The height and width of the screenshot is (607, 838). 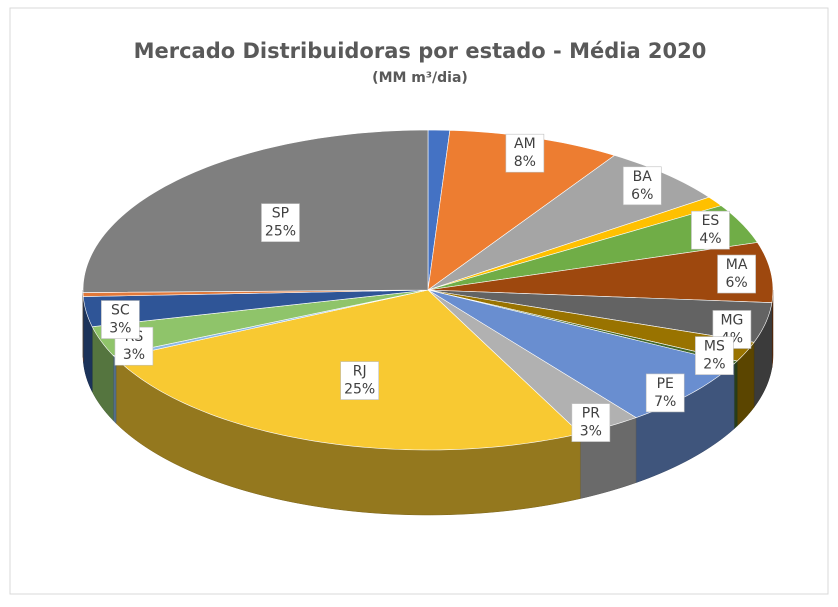 What do you see at coordinates (714, 365) in the screenshot?
I see `slice-value-label: 2%` at bounding box center [714, 365].